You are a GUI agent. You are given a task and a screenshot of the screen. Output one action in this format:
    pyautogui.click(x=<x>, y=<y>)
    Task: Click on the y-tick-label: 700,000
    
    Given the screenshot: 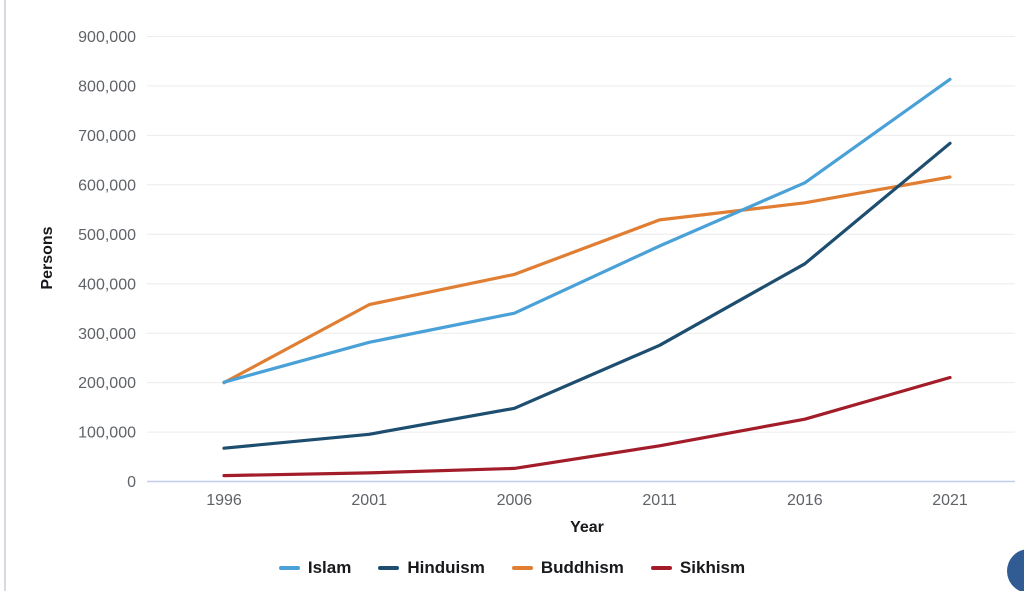 What is the action you would take?
    pyautogui.click(x=107, y=136)
    